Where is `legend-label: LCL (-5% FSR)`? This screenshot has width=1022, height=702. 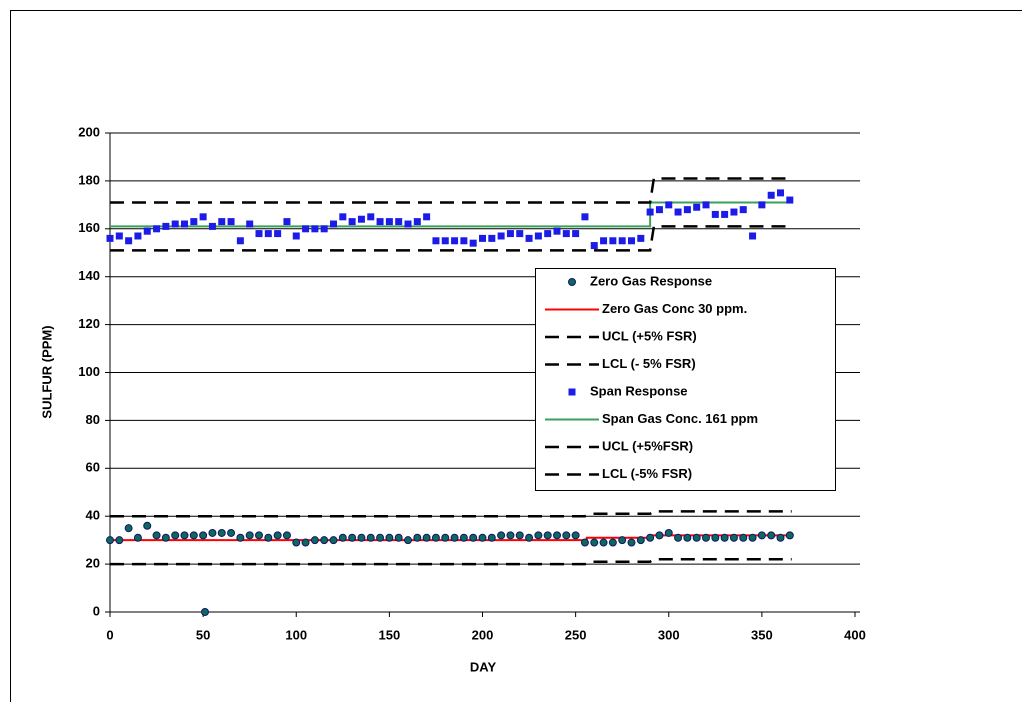
legend-label: LCL (-5% FSR) is located at coordinates (647, 473).